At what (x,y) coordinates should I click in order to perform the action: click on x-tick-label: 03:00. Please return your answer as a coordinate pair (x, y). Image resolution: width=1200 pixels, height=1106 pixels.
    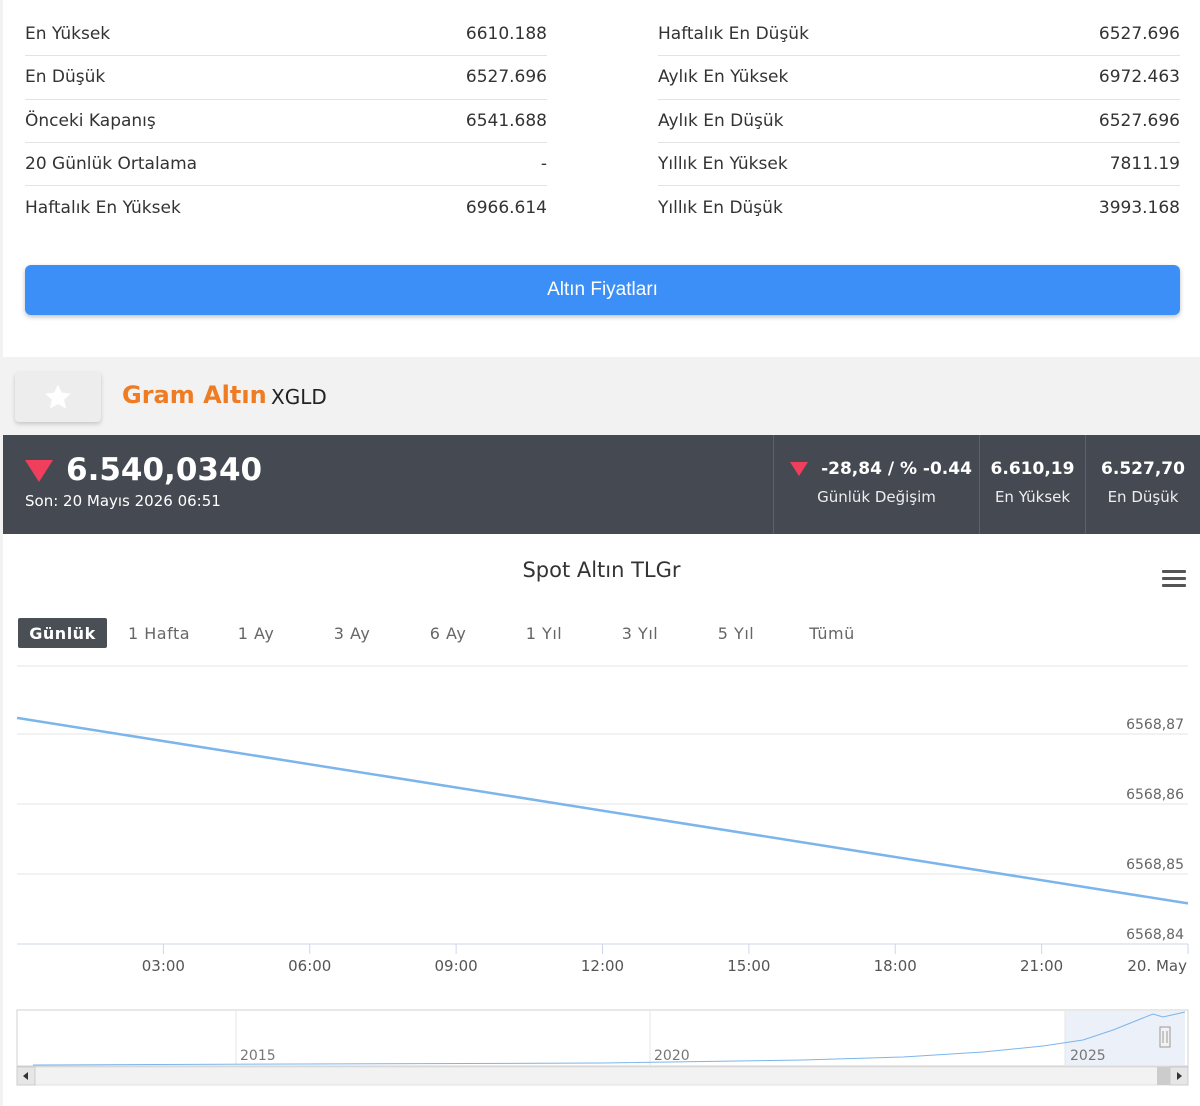
    Looking at the image, I should click on (163, 966).